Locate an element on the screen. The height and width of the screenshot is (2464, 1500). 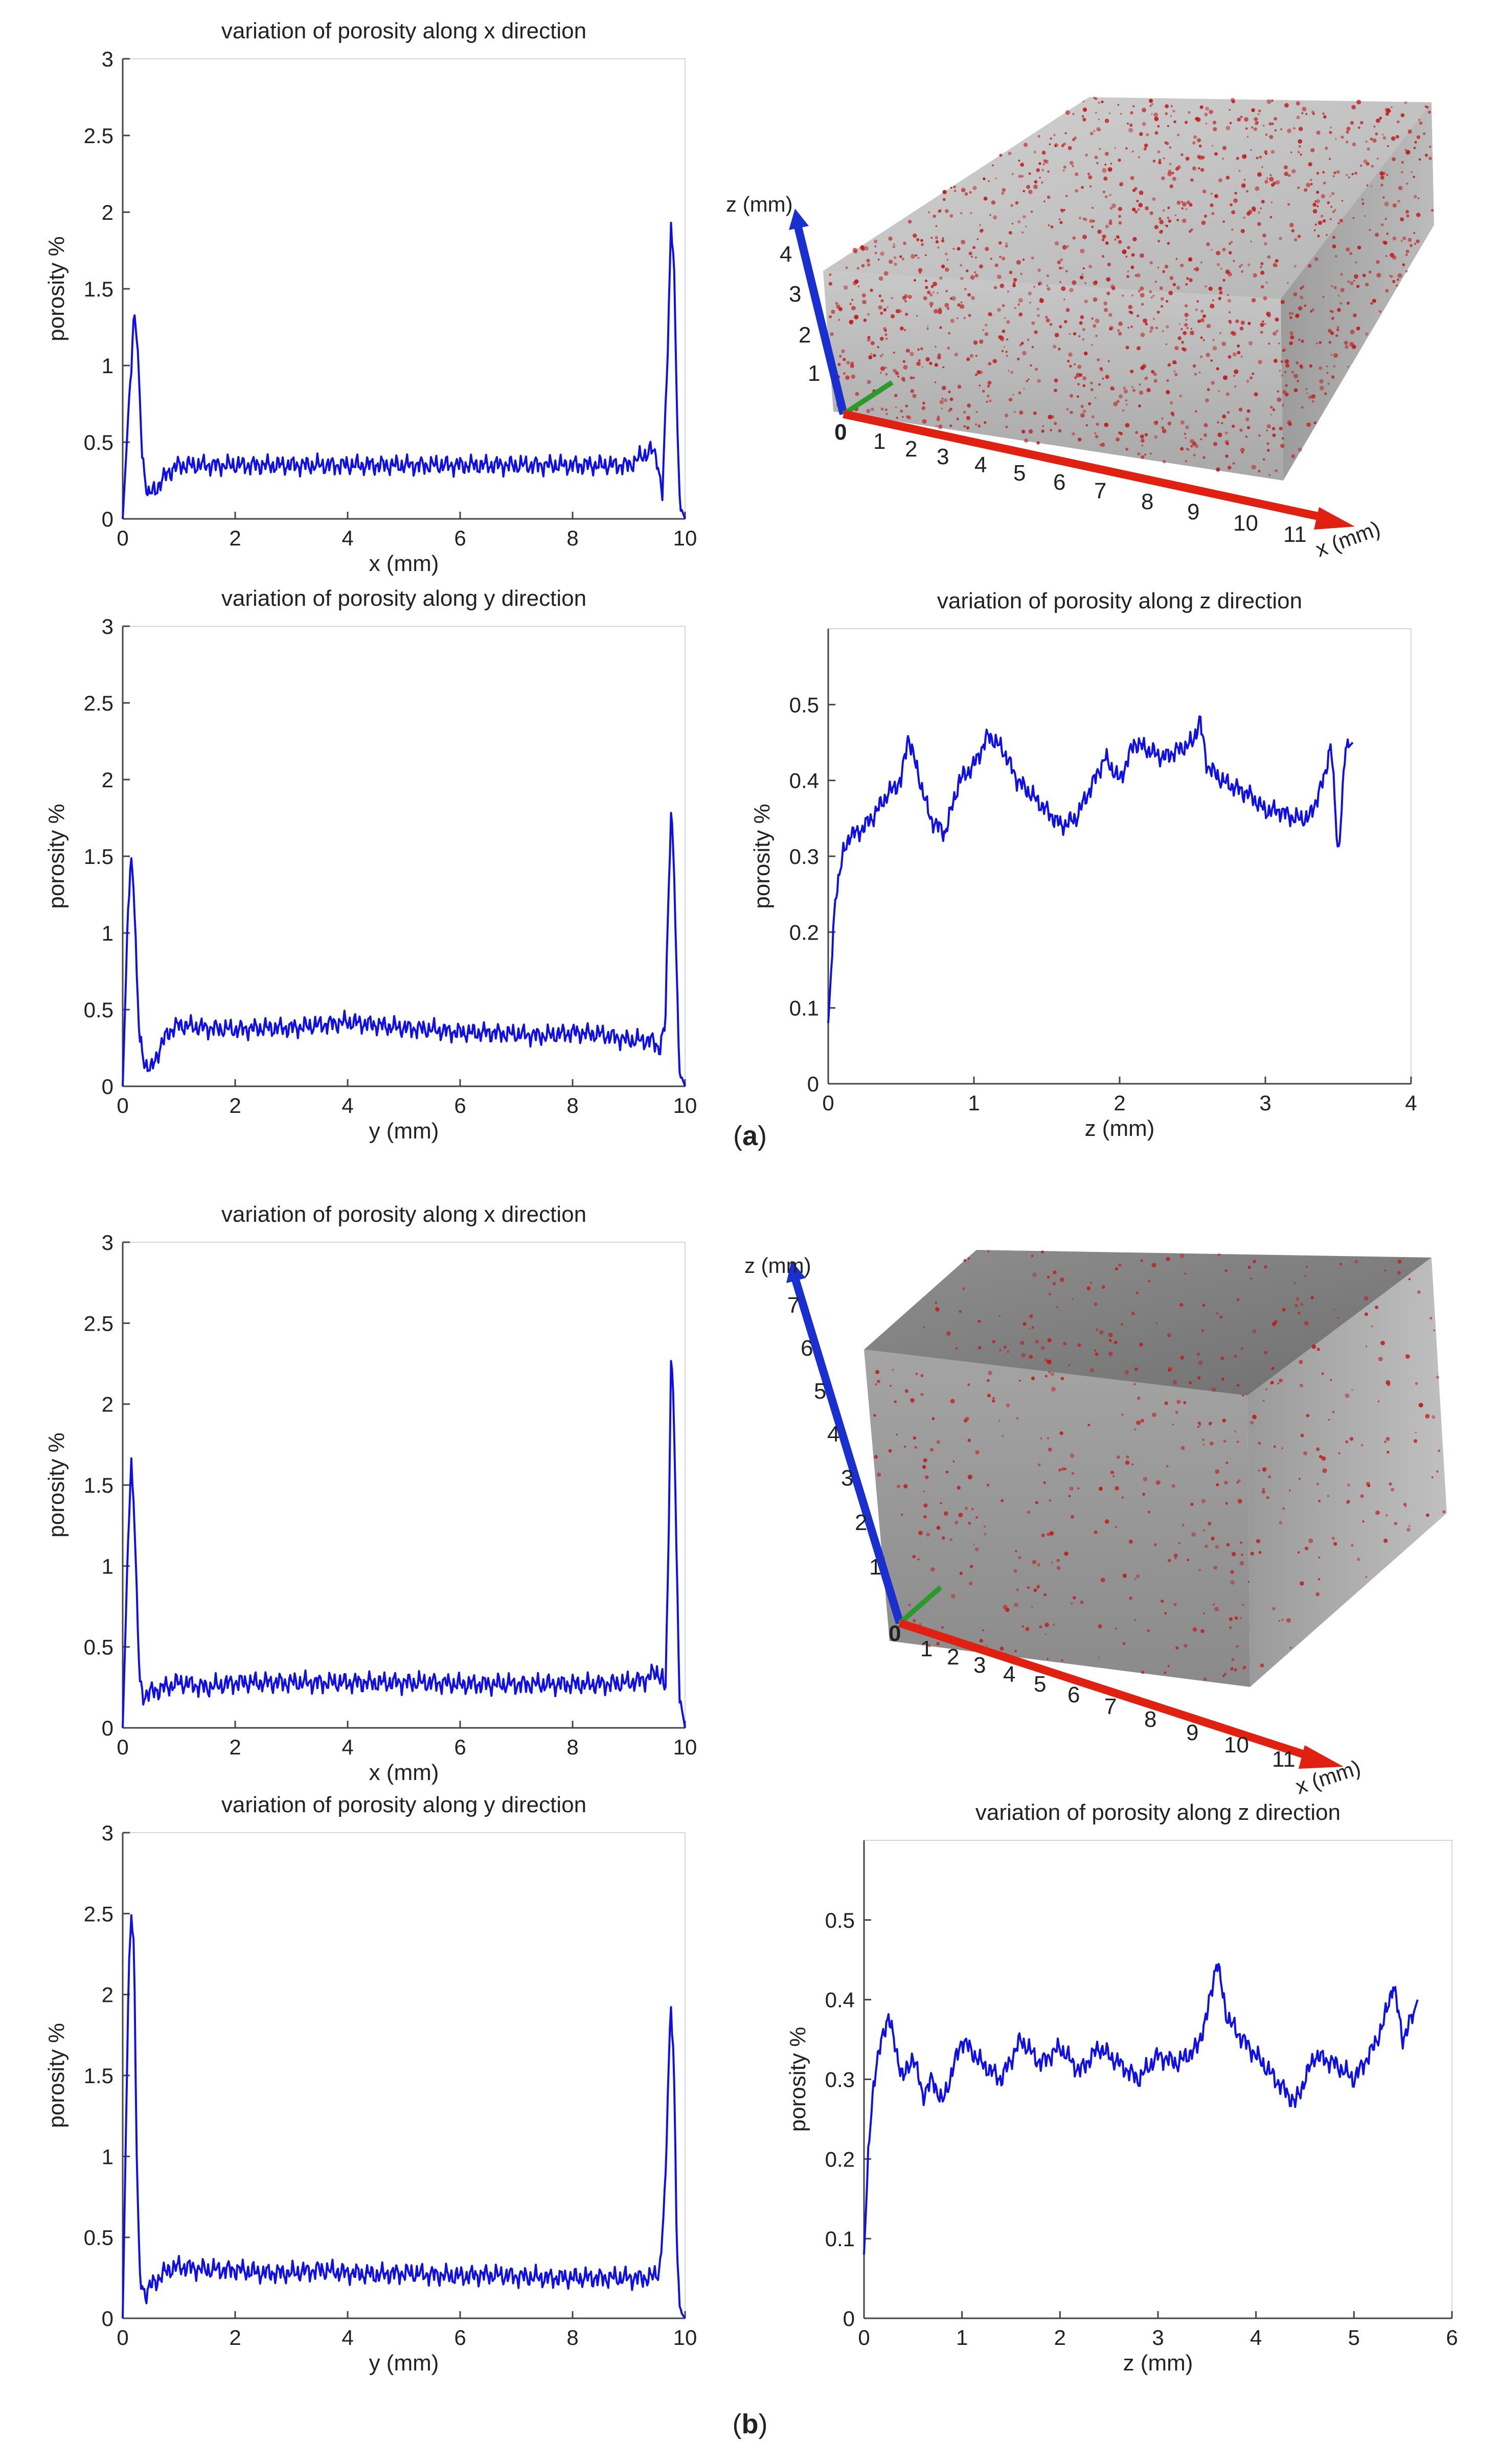
y-tick-label: 2 is located at coordinates (107, 780).